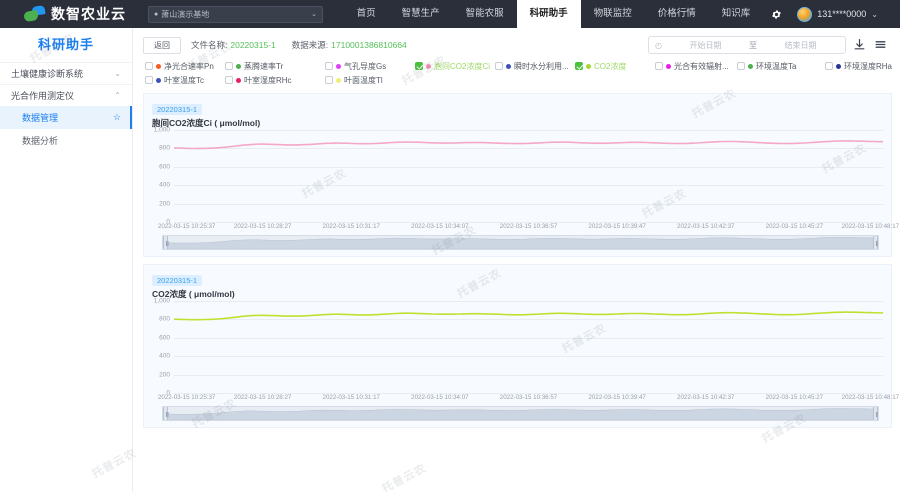  Describe the element at coordinates (800, 45) in the screenshot. I see `end-date-input: 结束日期` at that location.